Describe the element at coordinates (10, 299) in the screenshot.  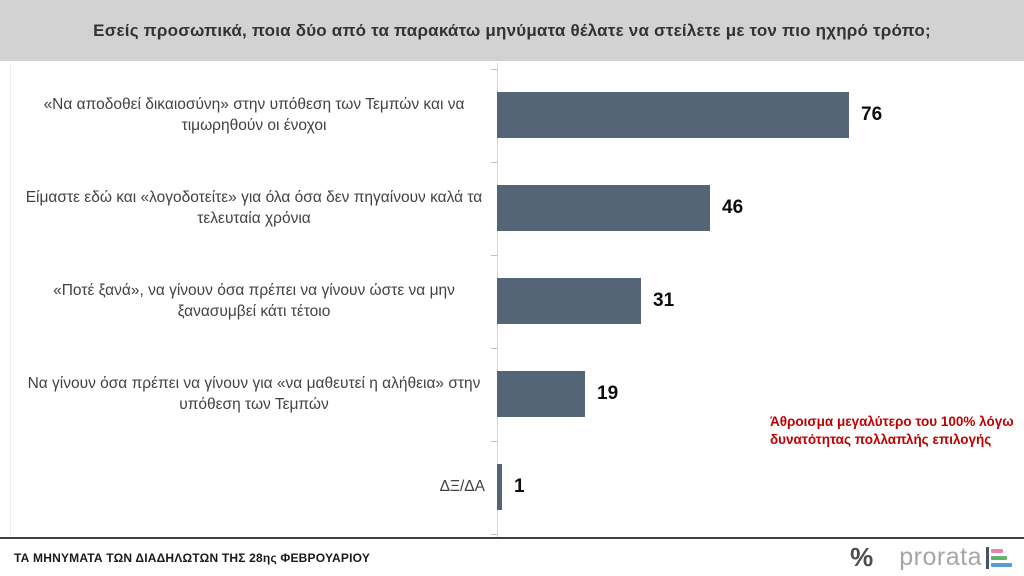
I see `plot-left-border` at that location.